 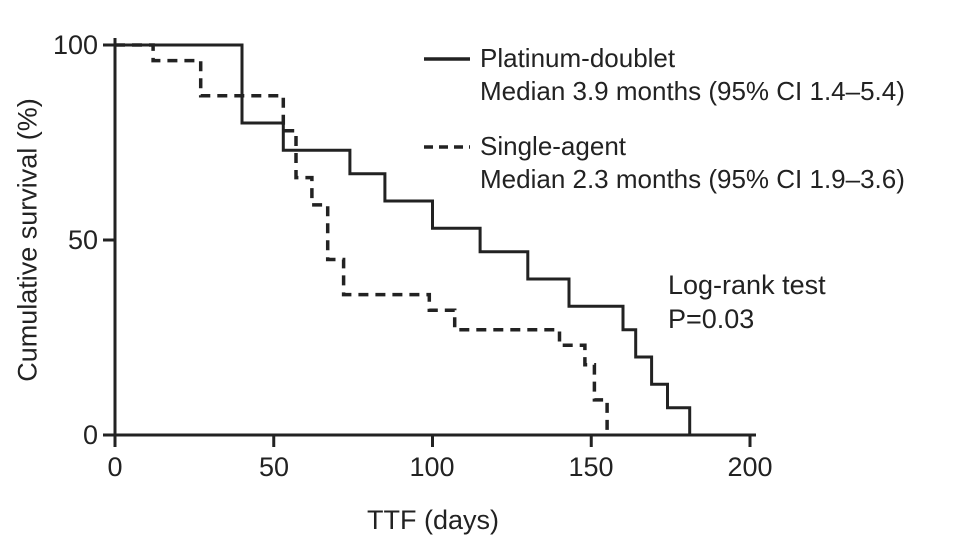 What do you see at coordinates (750, 467) in the screenshot?
I see `x-tick-label-200: 200` at bounding box center [750, 467].